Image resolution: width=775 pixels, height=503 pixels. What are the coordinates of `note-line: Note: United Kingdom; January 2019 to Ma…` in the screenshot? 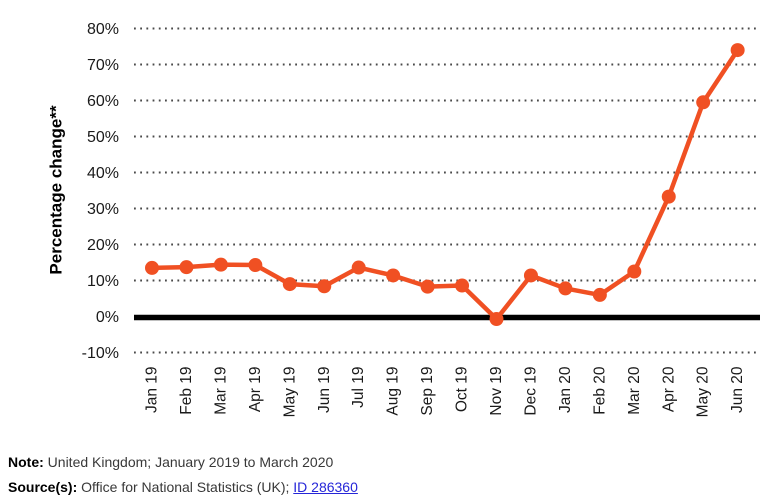 It's located at (183, 462).